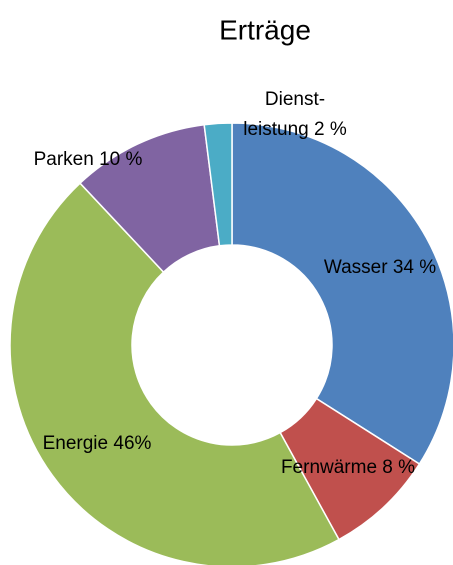 The image size is (453, 565). I want to click on chart-title: Erträge, so click(265, 29).